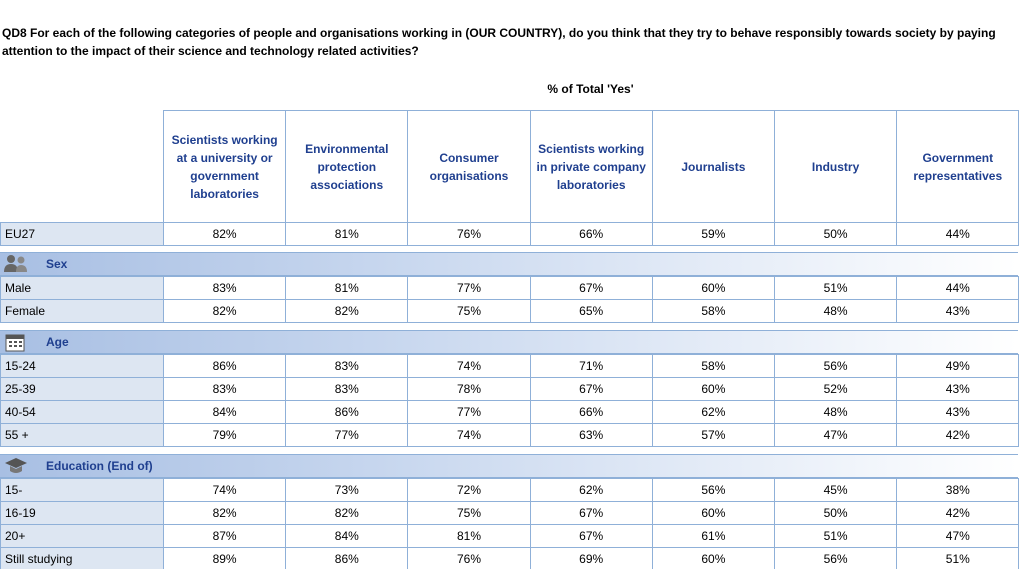 This screenshot has width=1024, height=569. Describe the element at coordinates (347, 490) in the screenshot. I see `cell: 73%` at that location.